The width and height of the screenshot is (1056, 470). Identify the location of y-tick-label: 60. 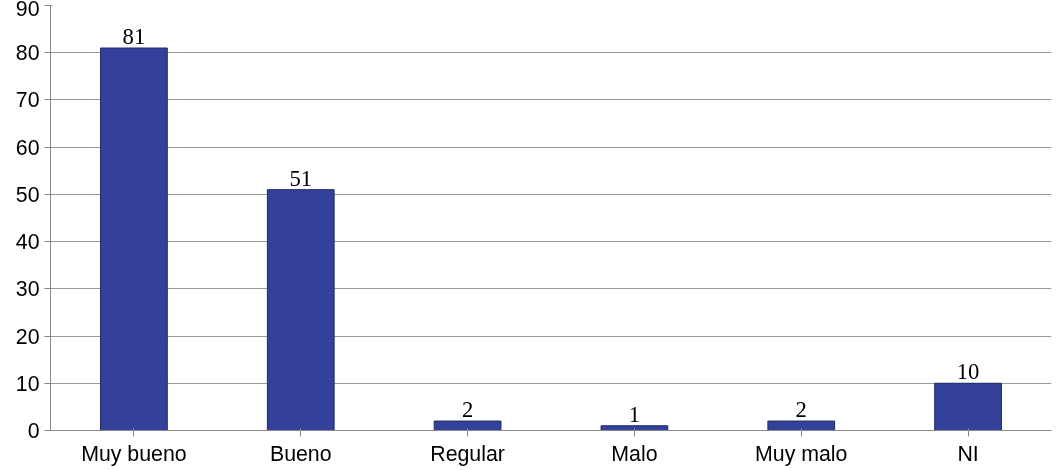
(27, 147).